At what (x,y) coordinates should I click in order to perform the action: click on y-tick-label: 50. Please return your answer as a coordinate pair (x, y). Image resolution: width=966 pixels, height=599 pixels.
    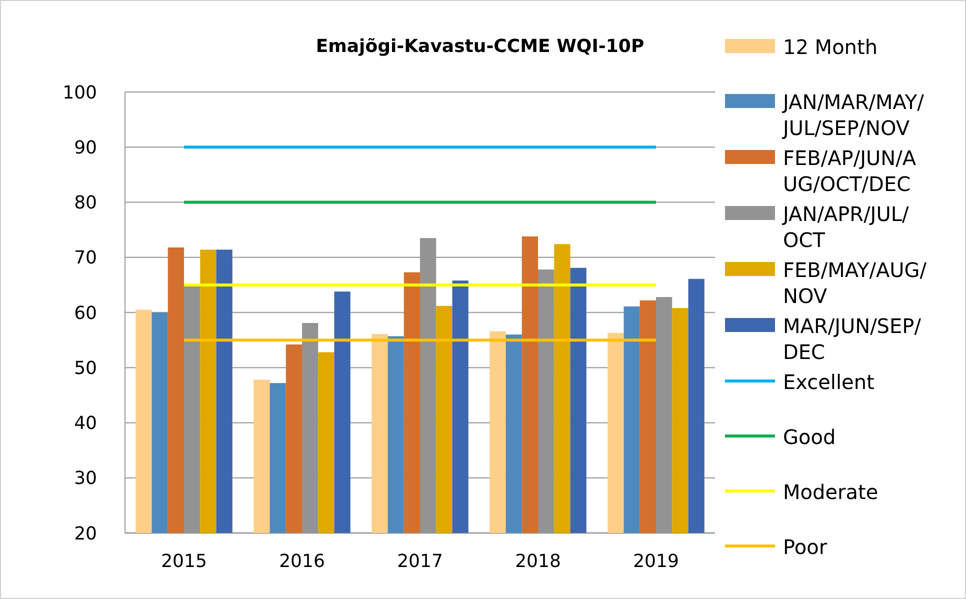
    Looking at the image, I should click on (85, 368).